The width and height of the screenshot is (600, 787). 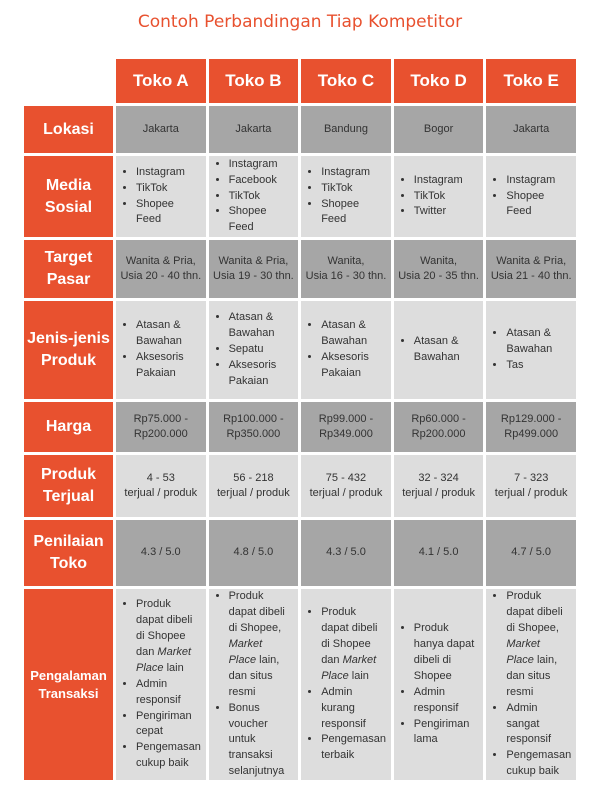 I want to click on row-label-media-sosial: Media Sosial, so click(x=68, y=196).